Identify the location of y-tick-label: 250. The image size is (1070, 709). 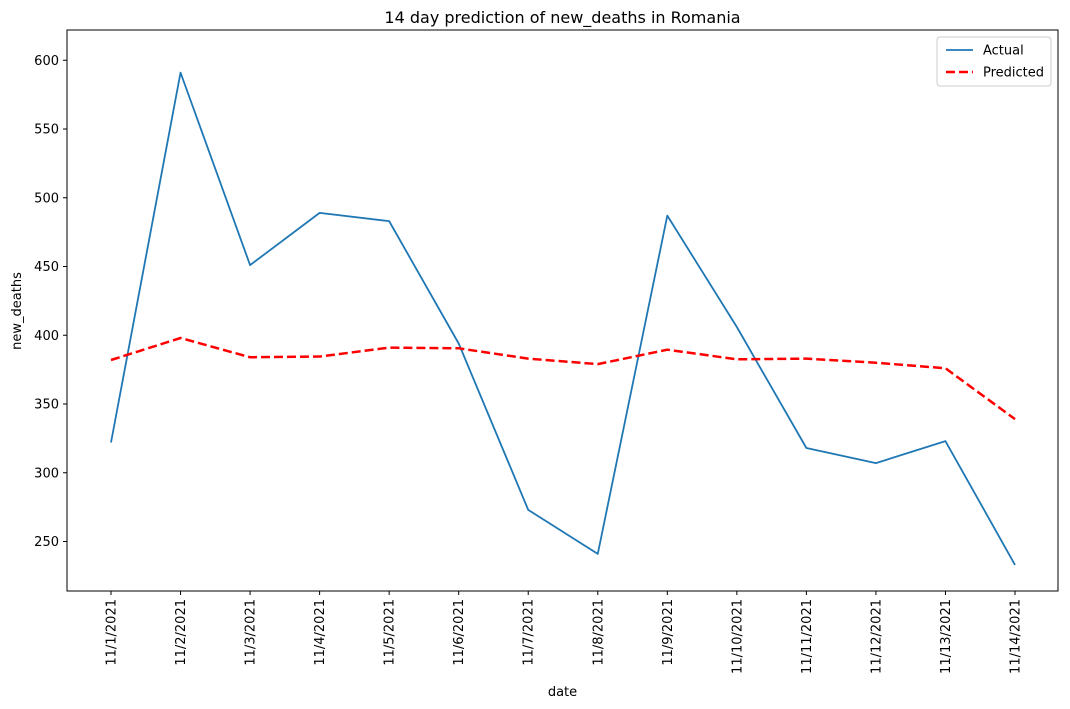
(46, 542).